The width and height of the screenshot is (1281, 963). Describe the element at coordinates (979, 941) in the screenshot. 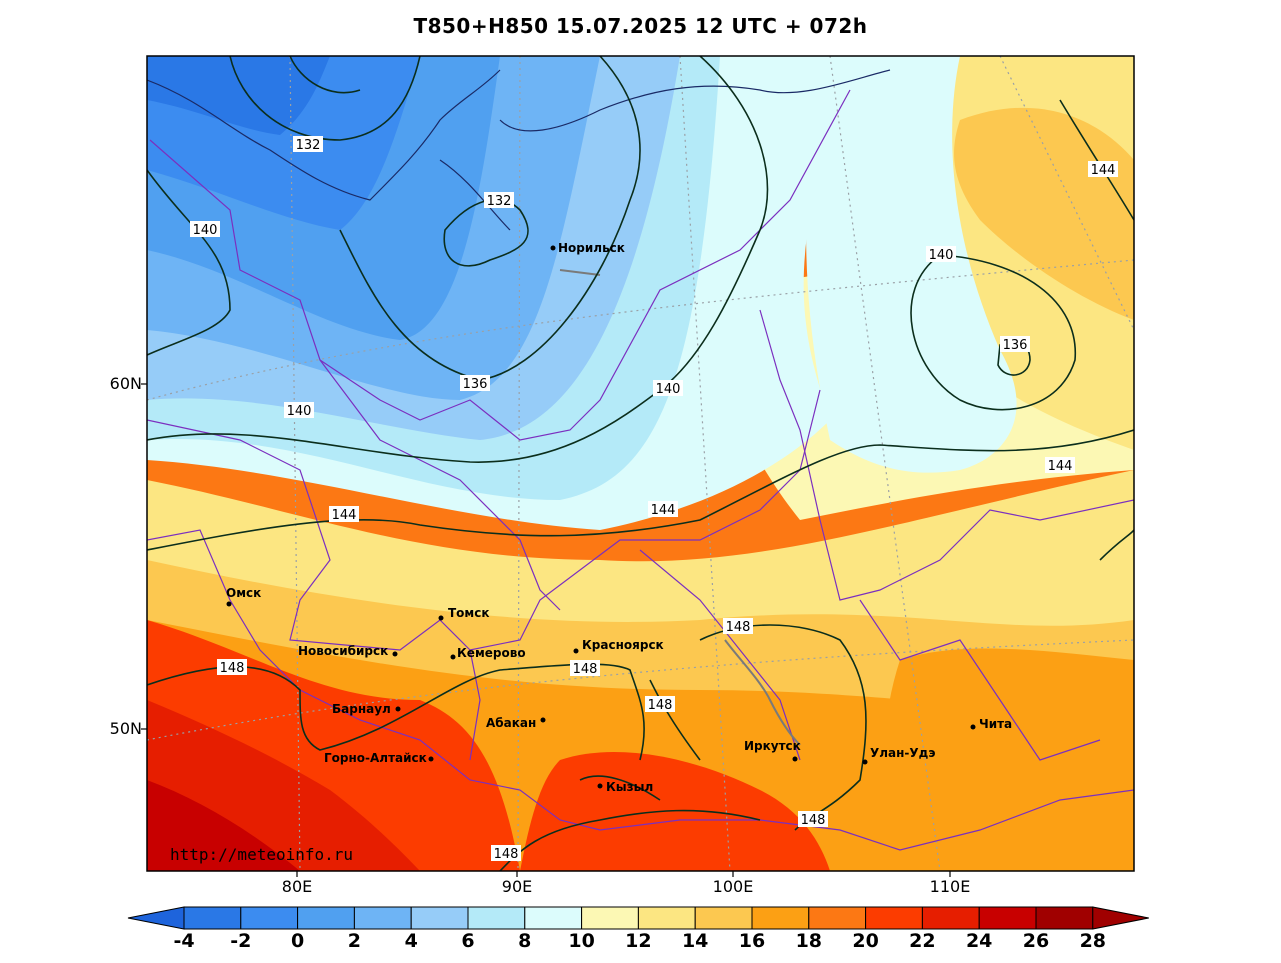

I see `colorbar-tick-label: 24` at that location.